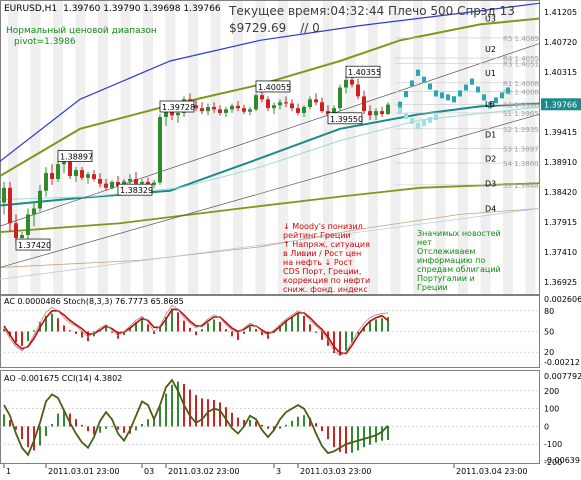 The height and width of the screenshot is (480, 581). What do you see at coordinates (196, 331) in the screenshot?
I see `stoch-signal-line` at bounding box center [196, 331].